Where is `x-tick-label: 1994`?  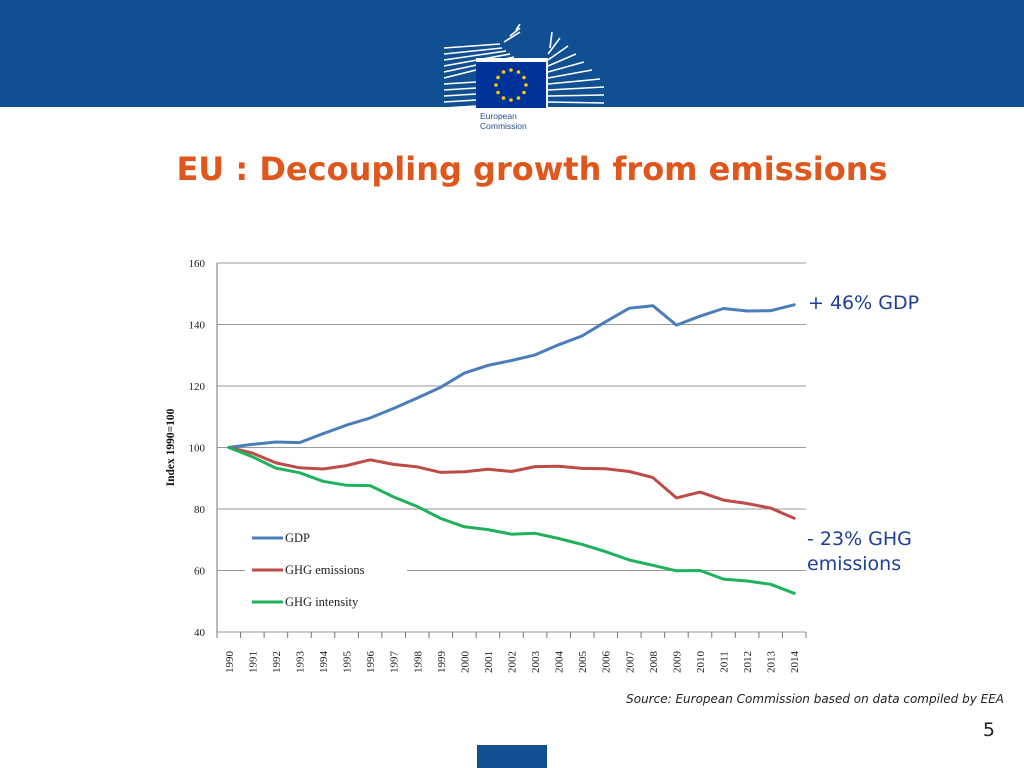 x-tick-label: 1994 is located at coordinates (324, 662).